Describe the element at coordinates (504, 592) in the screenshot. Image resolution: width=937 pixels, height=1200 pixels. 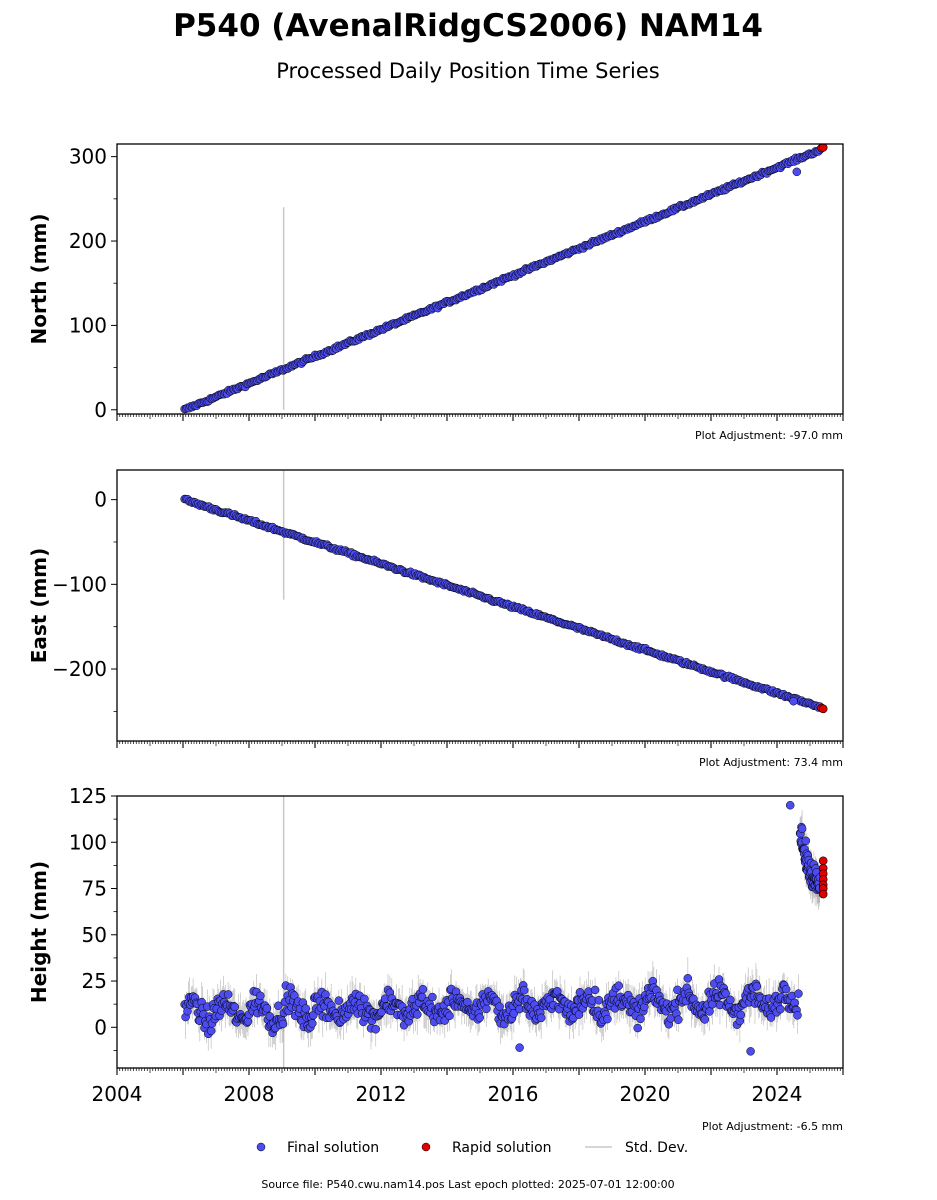
I see `panel-marks` at that location.